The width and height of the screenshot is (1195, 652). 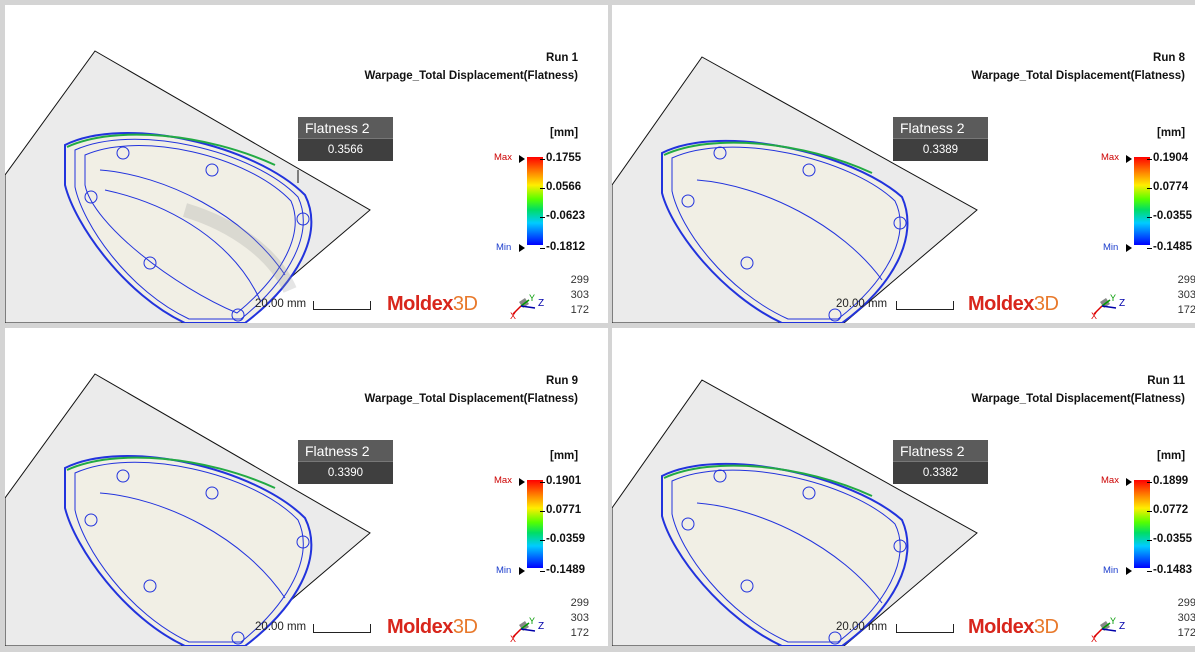 I want to click on flatness-box: Flatness 2 0.3566, so click(x=345, y=139).